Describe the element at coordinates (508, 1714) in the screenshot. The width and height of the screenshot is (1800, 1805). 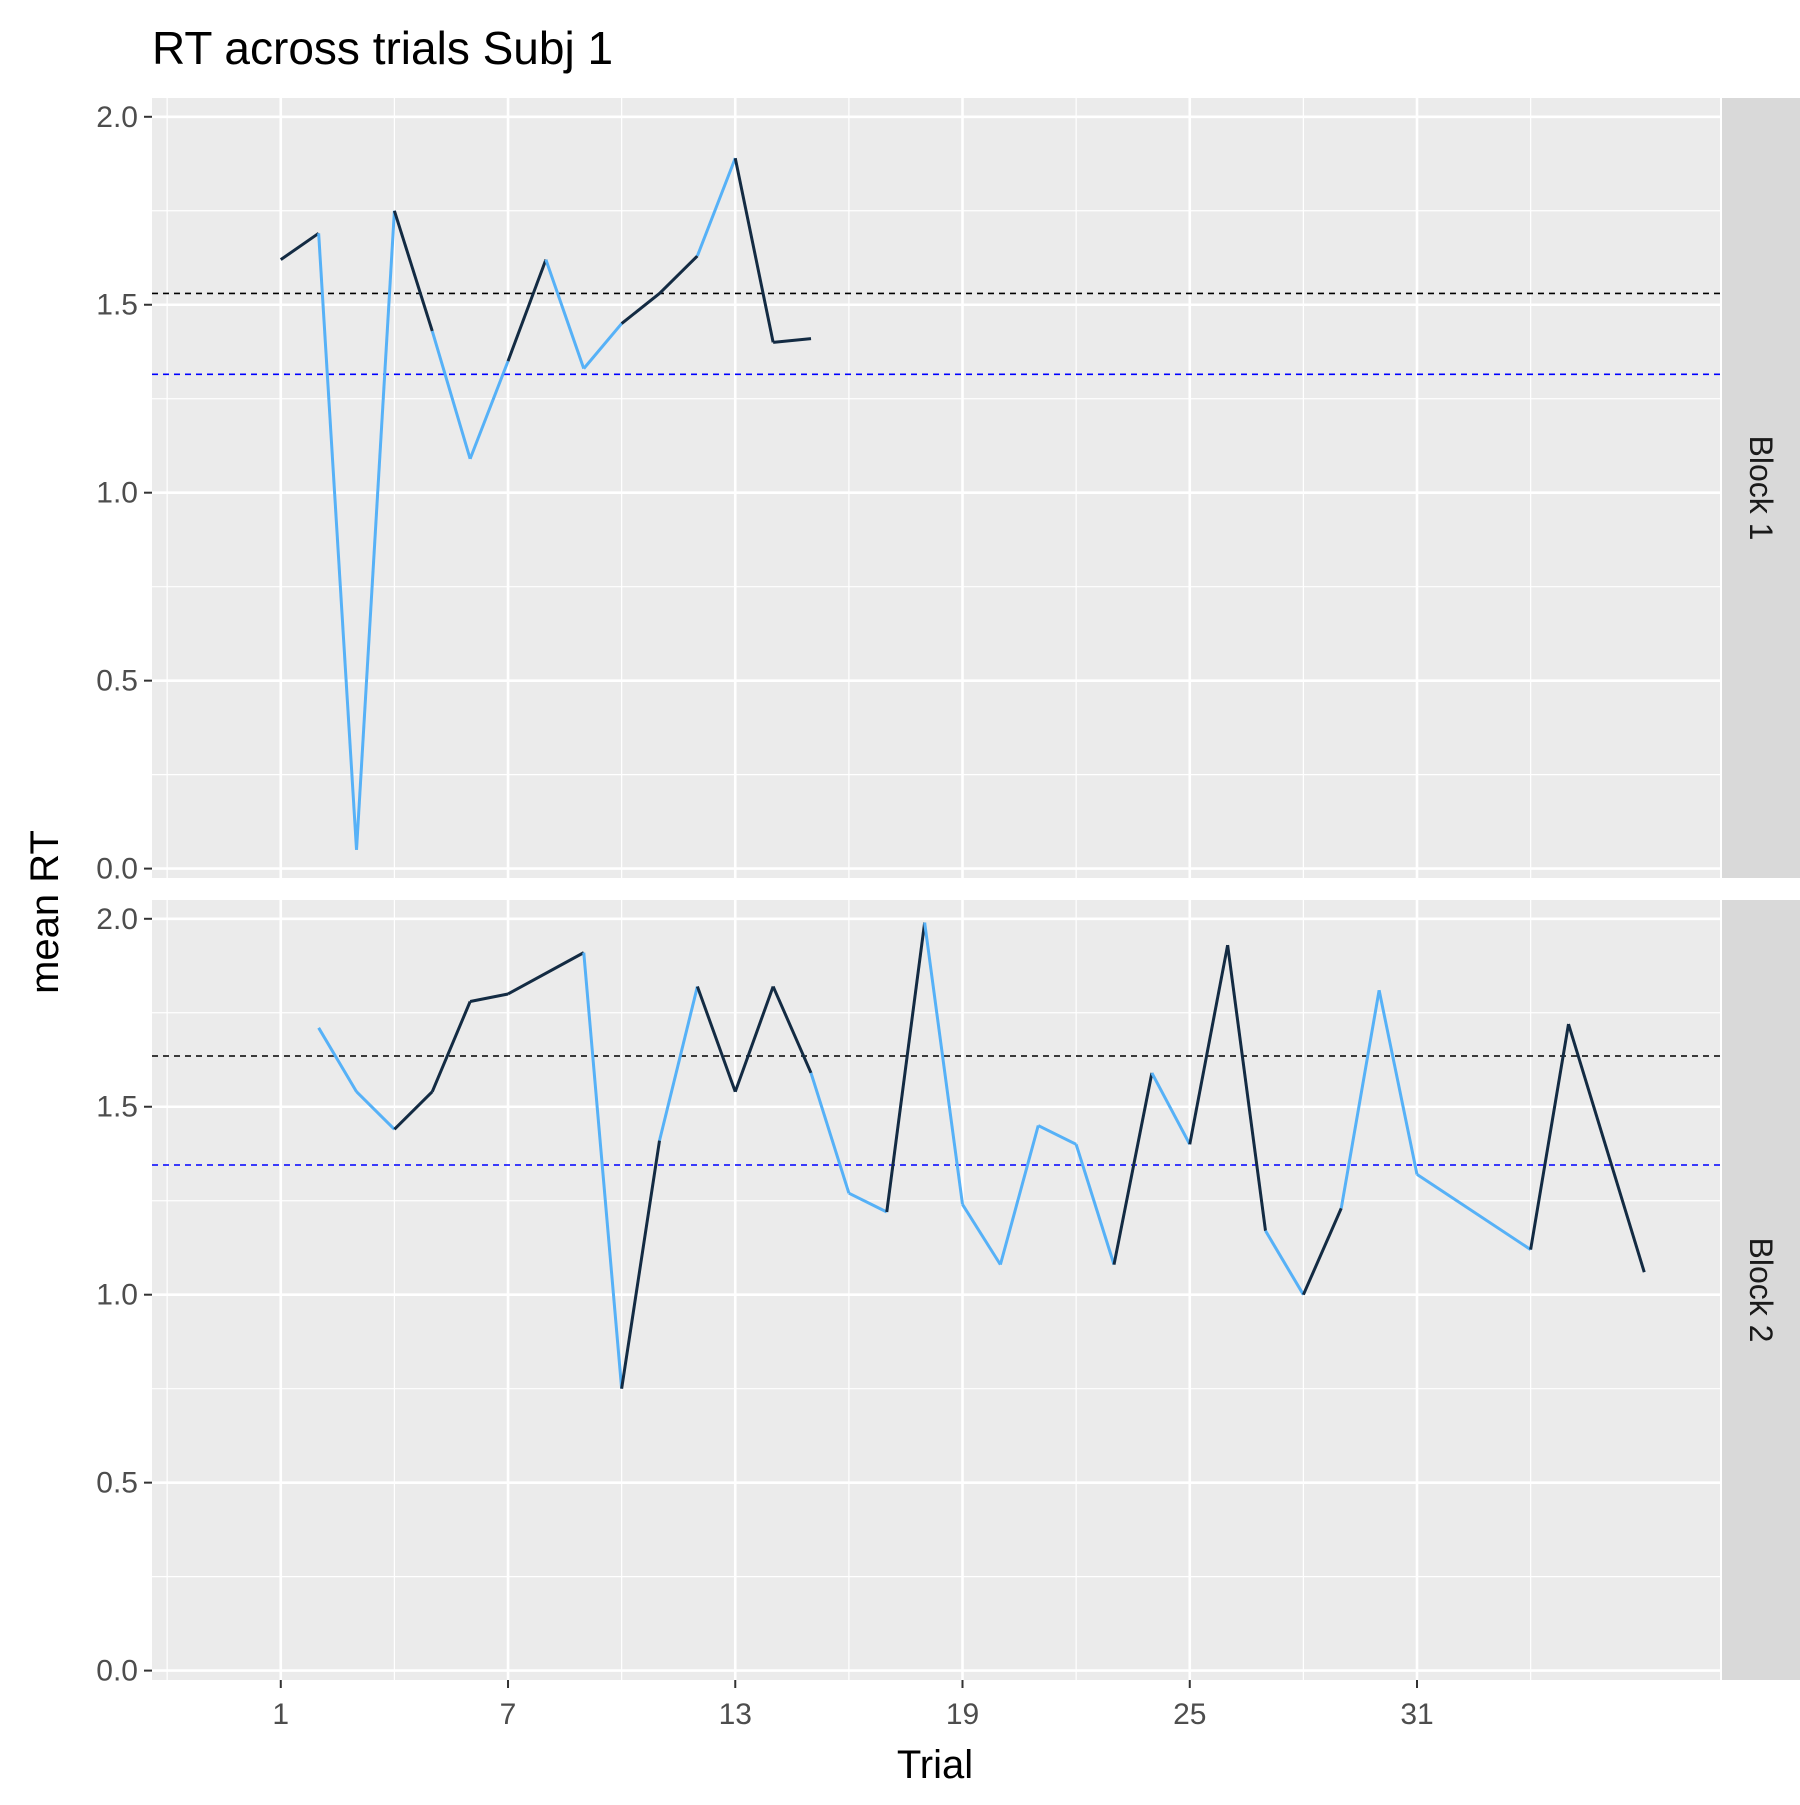
I see `x-tick-label: 7` at that location.